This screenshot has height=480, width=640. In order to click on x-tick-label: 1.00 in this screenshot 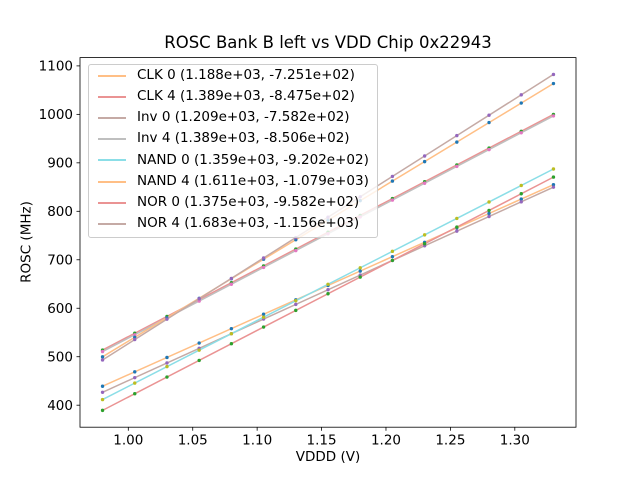, I will do `click(128, 441)`.